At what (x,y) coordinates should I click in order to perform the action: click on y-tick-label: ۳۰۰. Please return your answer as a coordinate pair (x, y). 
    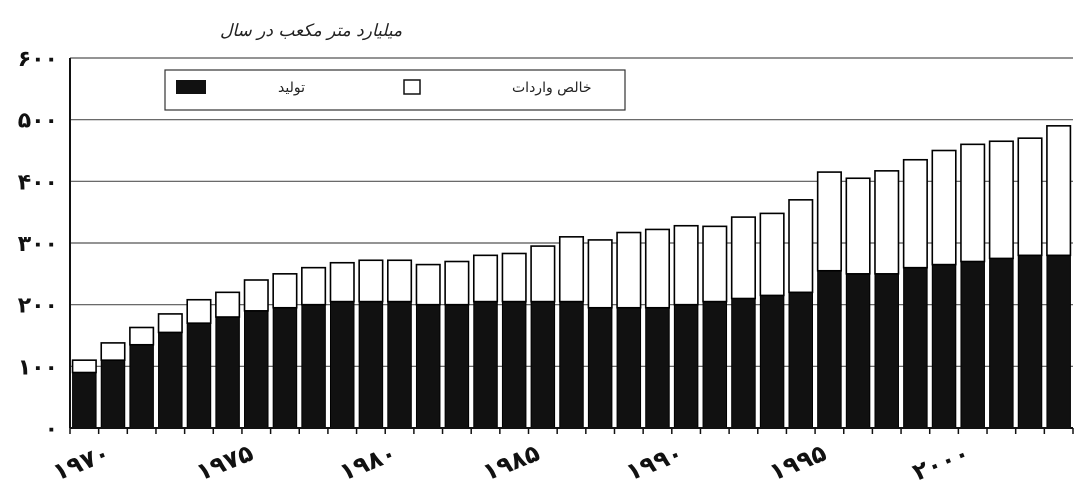
    Looking at the image, I should click on (38, 244).